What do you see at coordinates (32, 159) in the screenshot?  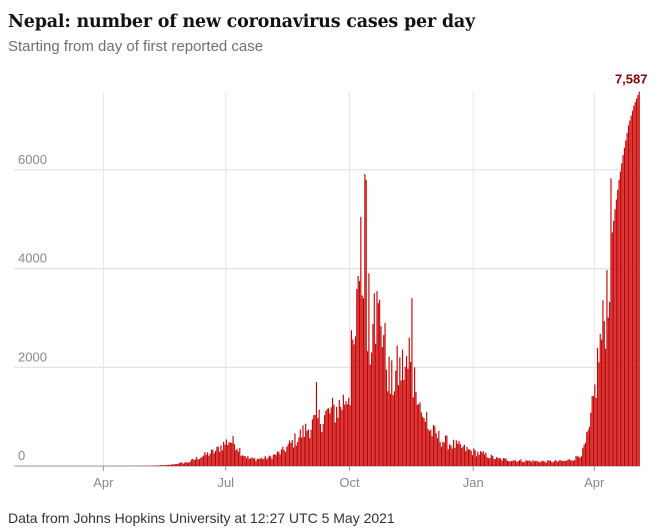 I see `y-tick-label: 6000` at bounding box center [32, 159].